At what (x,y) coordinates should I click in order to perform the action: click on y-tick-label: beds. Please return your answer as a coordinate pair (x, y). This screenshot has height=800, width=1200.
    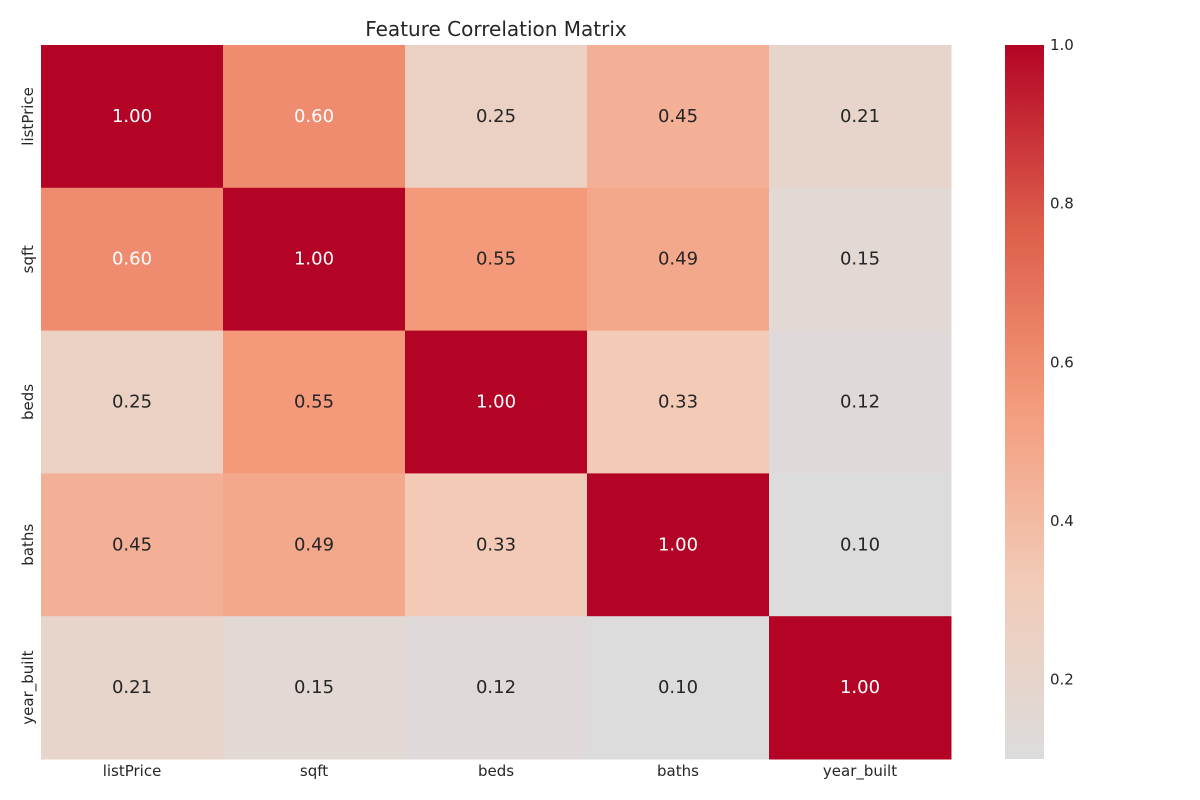
    Looking at the image, I should click on (28, 402).